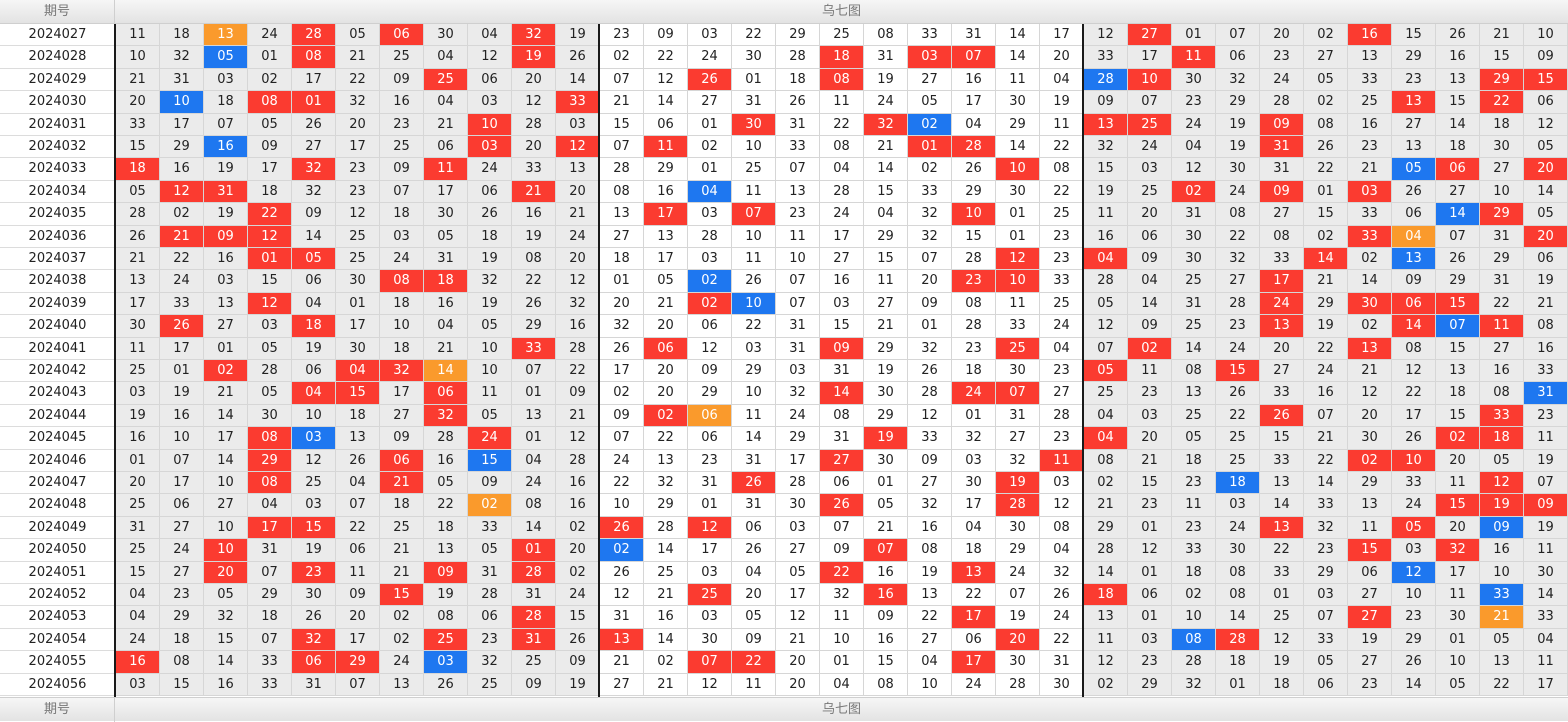 Image resolution: width=1568 pixels, height=722 pixels. Describe the element at coordinates (57, 80) in the screenshot. I see `issue-number: 2024029` at that location.